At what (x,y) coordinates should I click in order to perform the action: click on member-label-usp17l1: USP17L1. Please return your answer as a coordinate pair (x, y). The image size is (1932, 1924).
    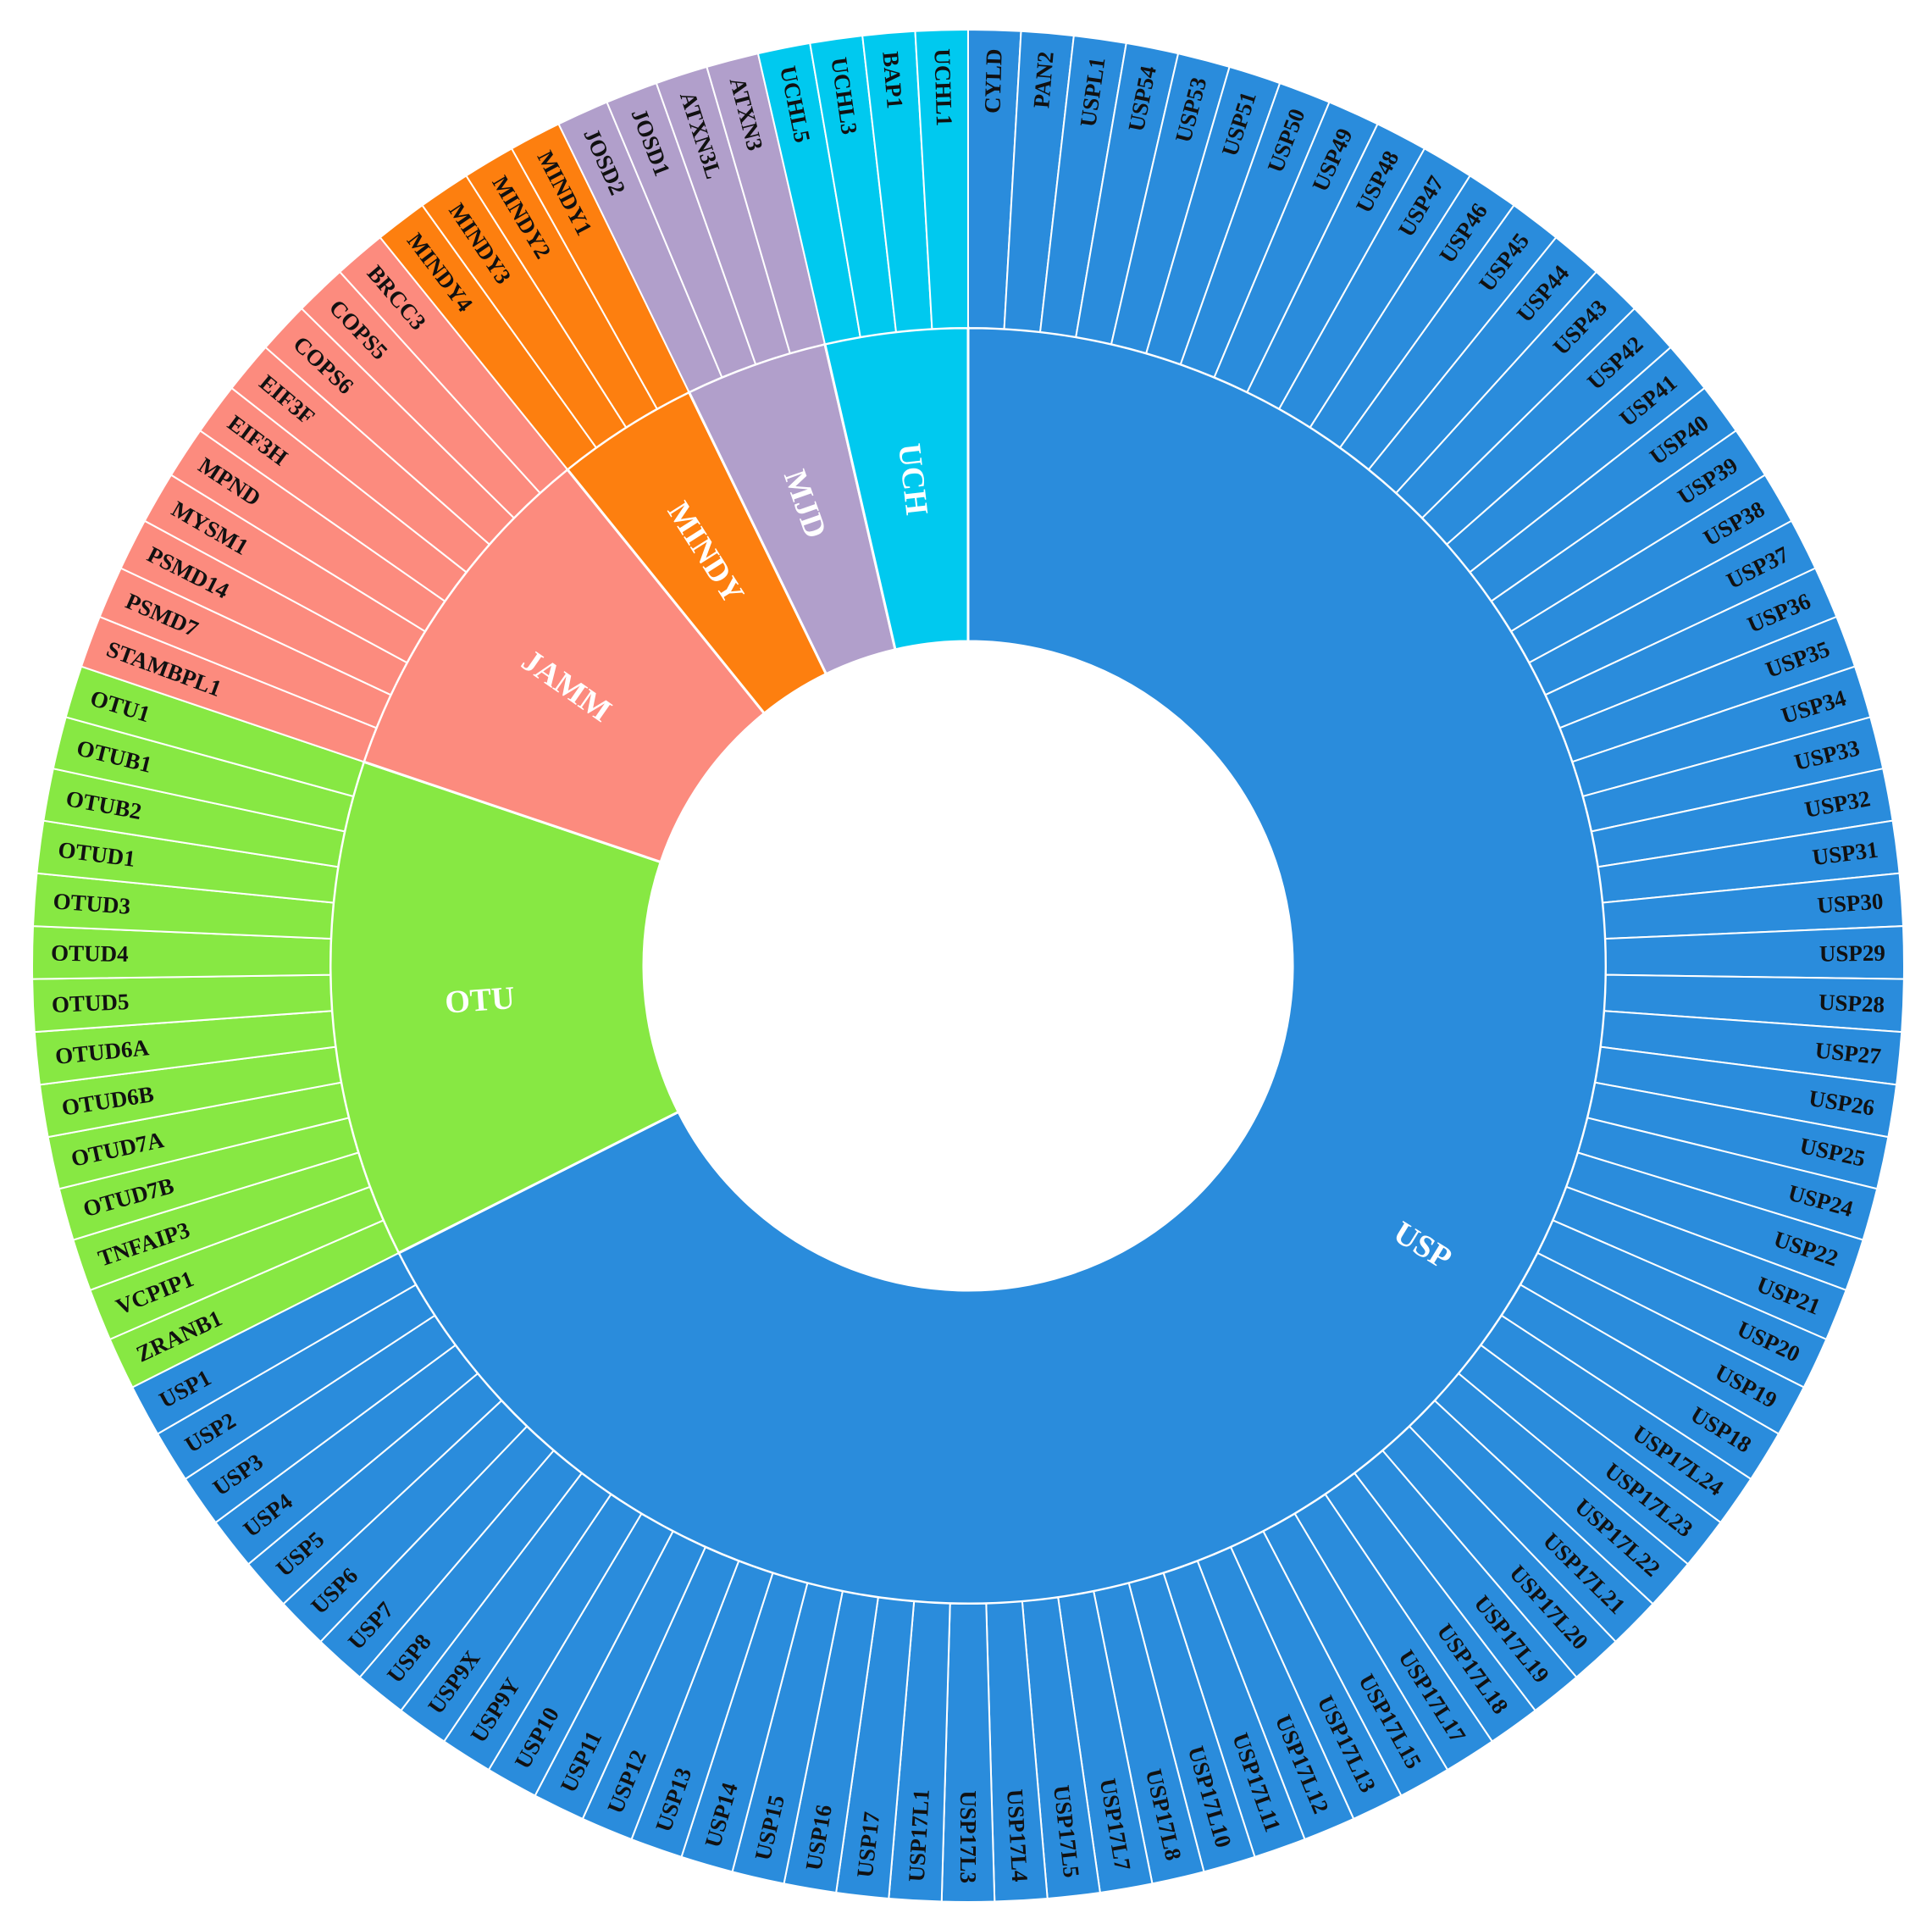
    Looking at the image, I should click on (919, 1835).